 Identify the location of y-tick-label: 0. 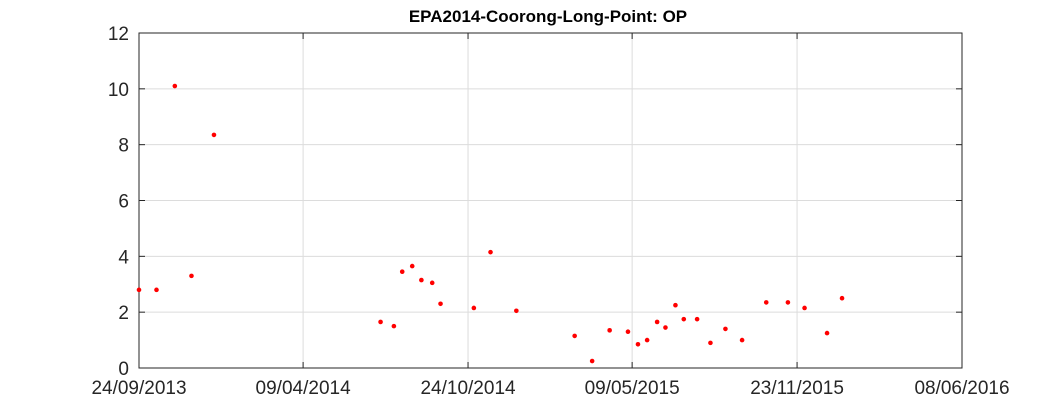
(123, 369).